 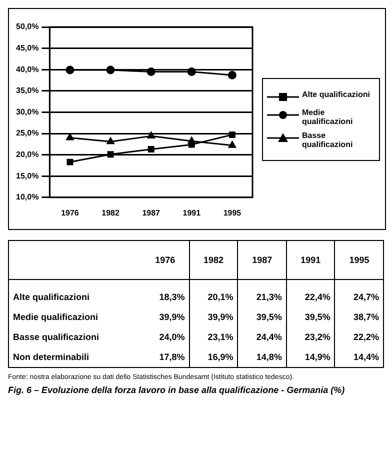 I want to click on text: Fig. 6 – Evoluzione della forza lavoro in base alla qualificazione - Germania (%), so click(x=177, y=390).